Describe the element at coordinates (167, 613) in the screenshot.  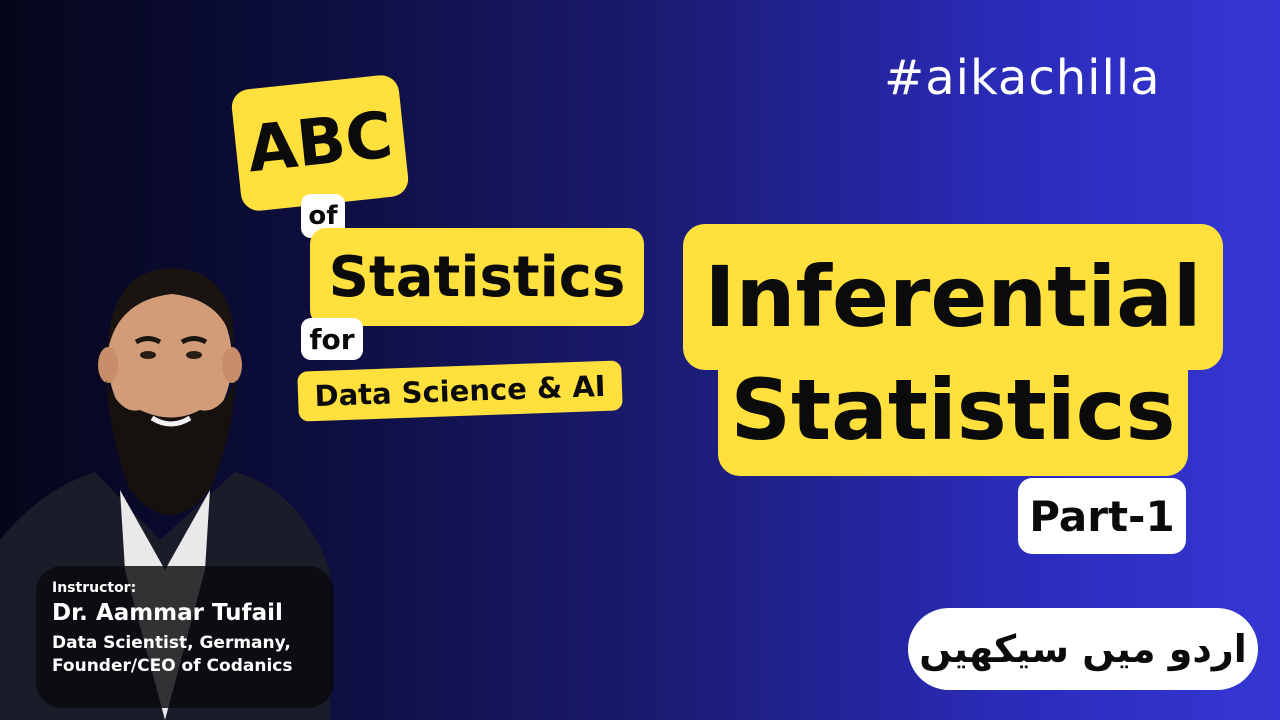
I see `instructor-name: Dr. Aammar Tufail` at that location.